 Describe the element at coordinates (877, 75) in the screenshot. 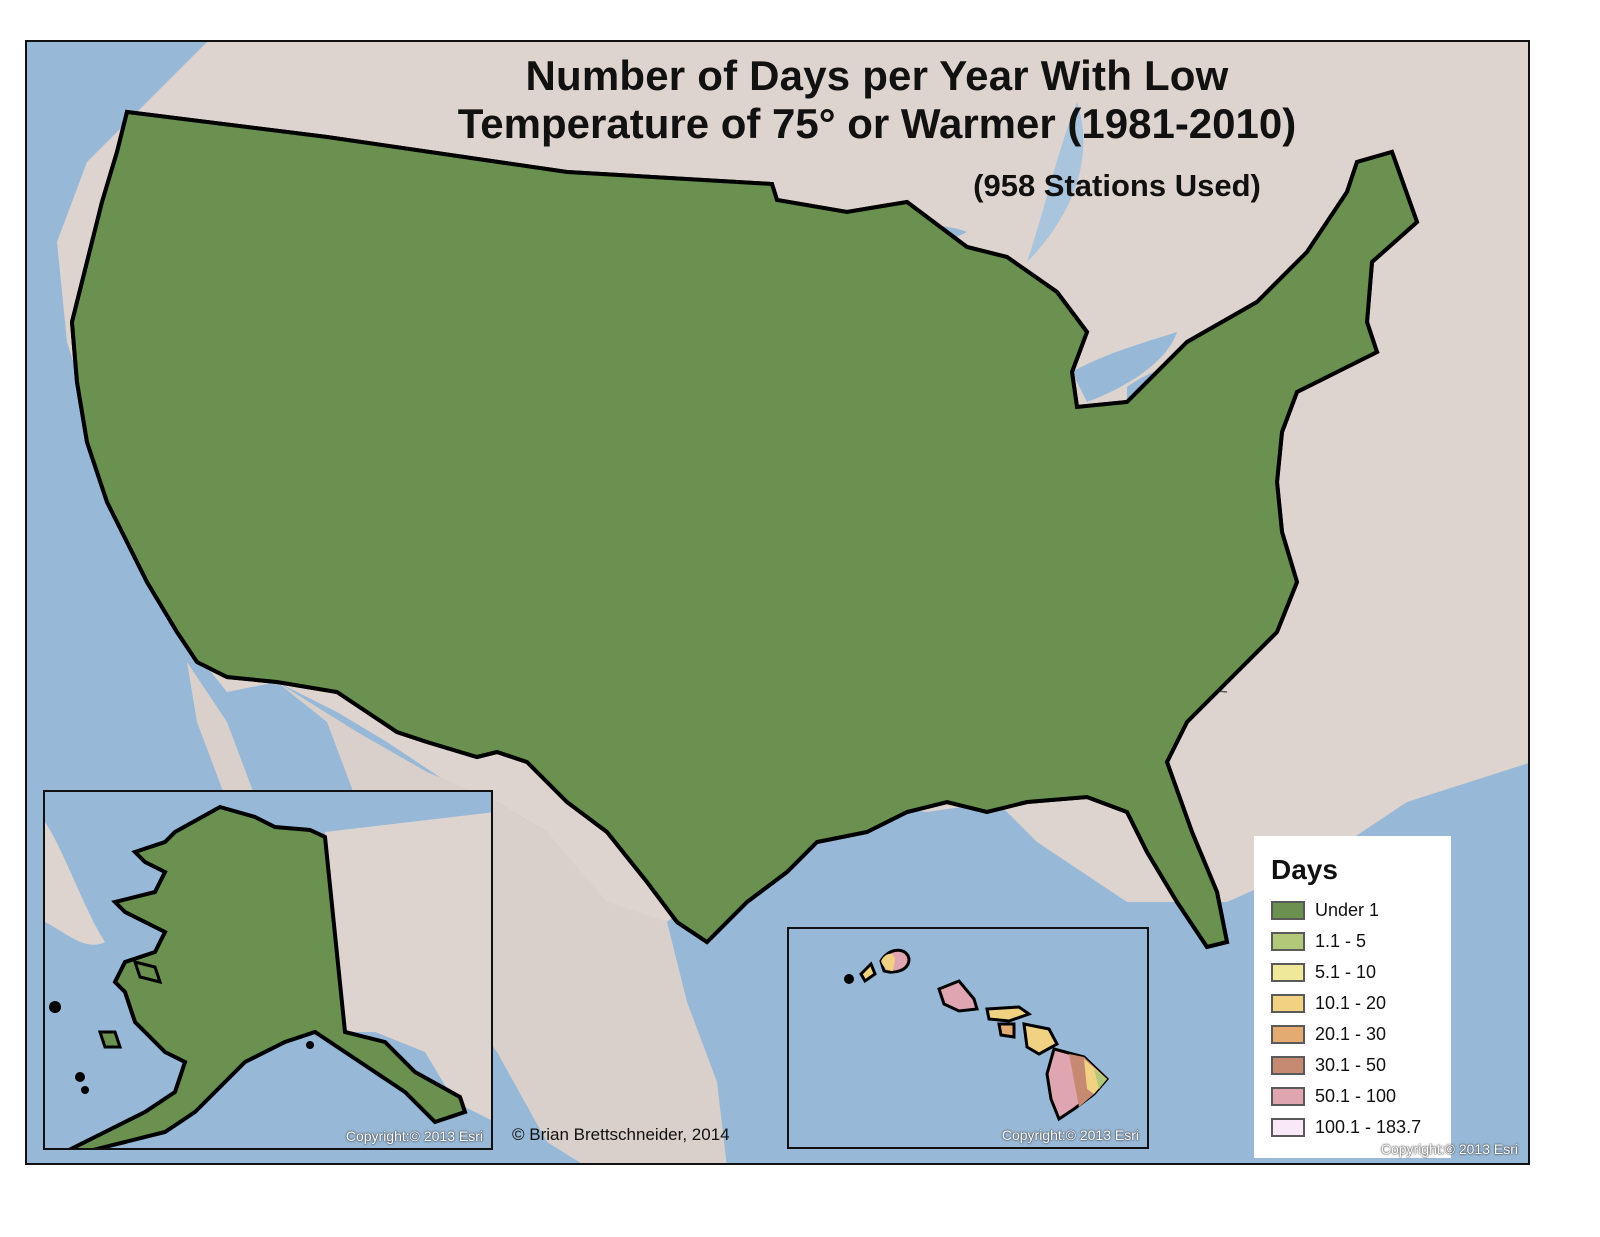

I see `map-title-line1: Number of Days per Year With Low` at that location.